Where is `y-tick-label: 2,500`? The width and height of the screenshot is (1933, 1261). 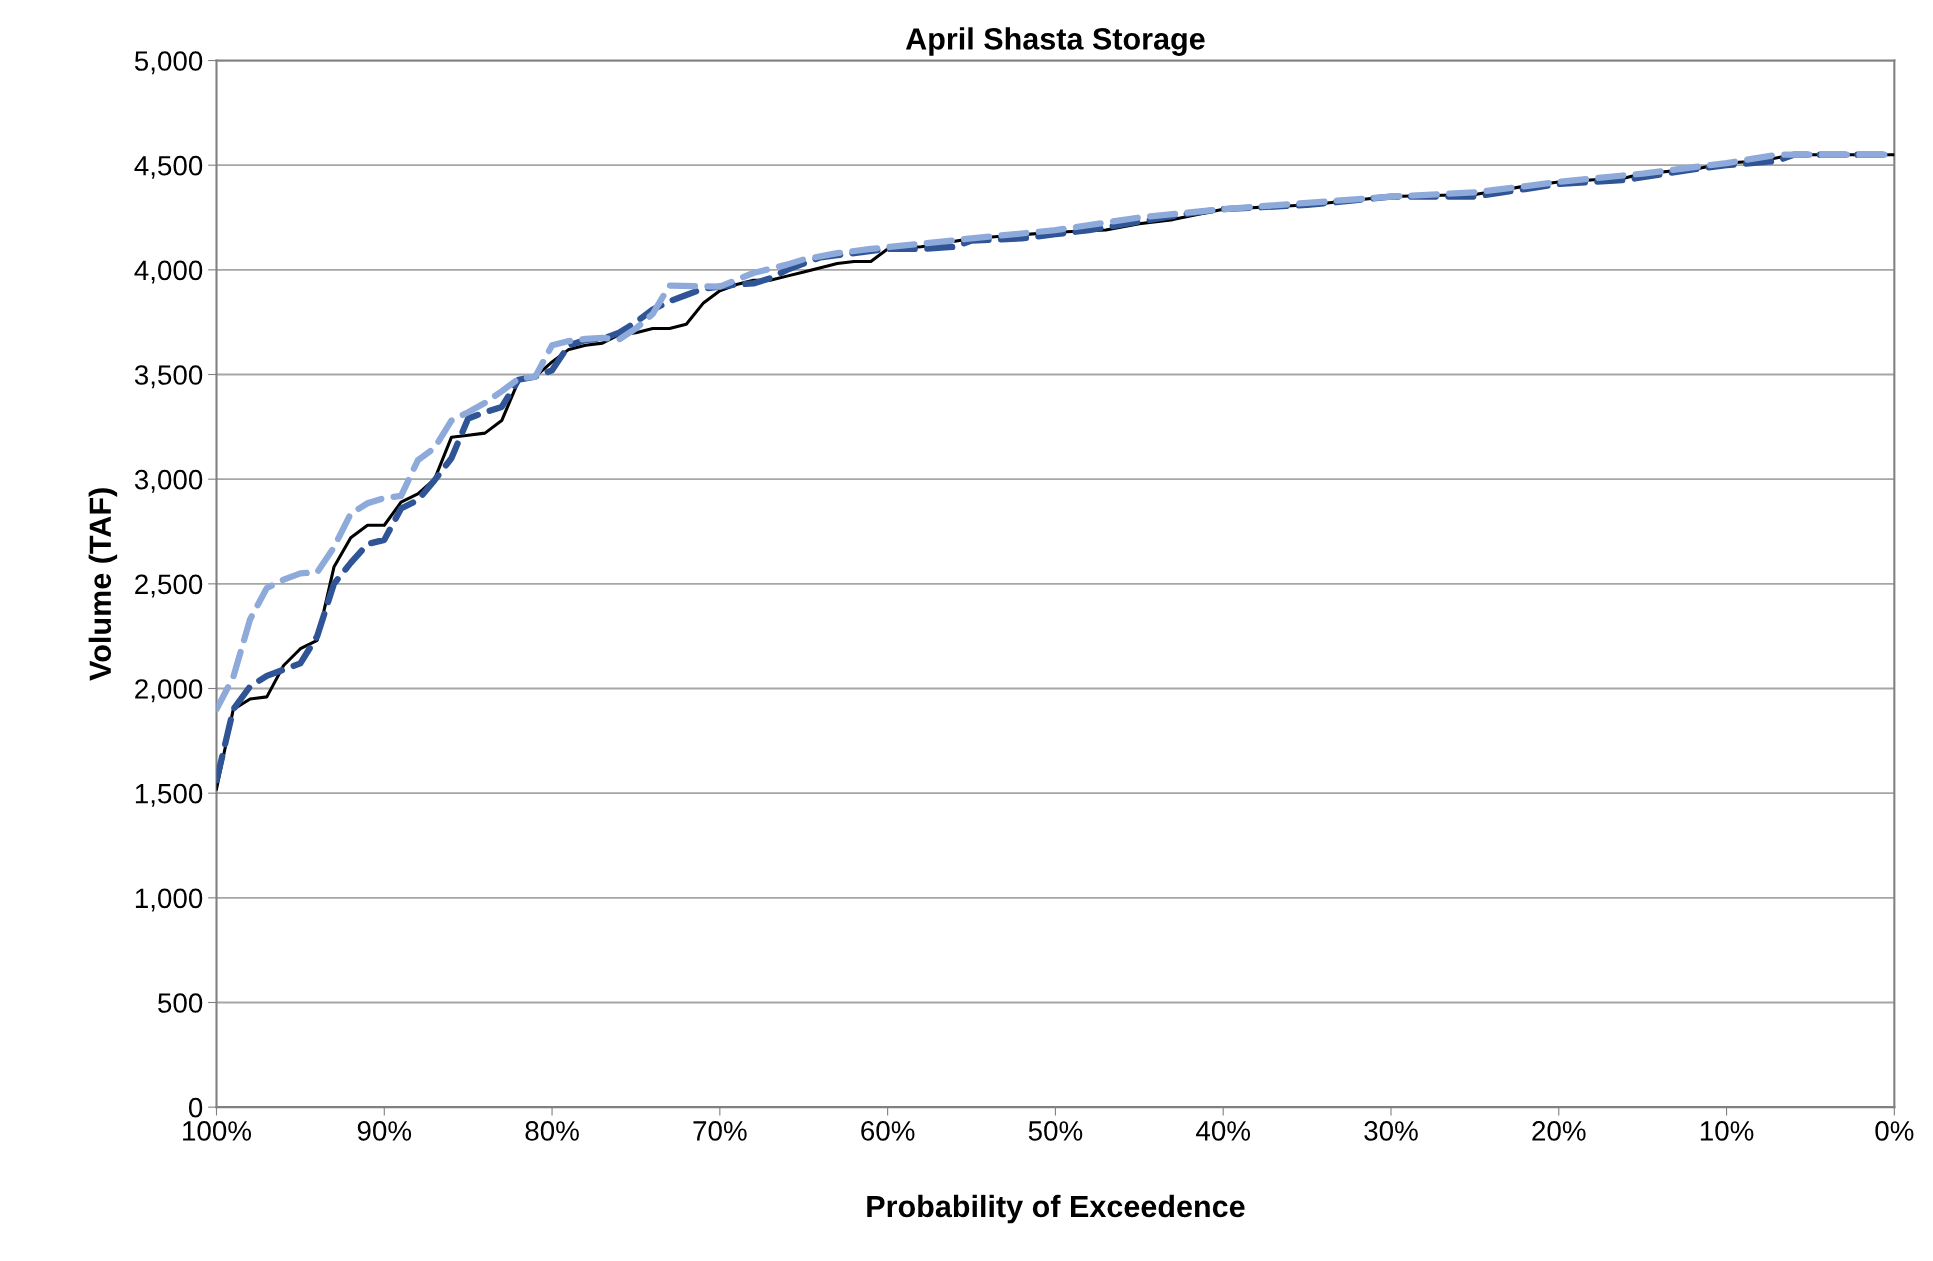
y-tick-label: 2,500 is located at coordinates (169, 586).